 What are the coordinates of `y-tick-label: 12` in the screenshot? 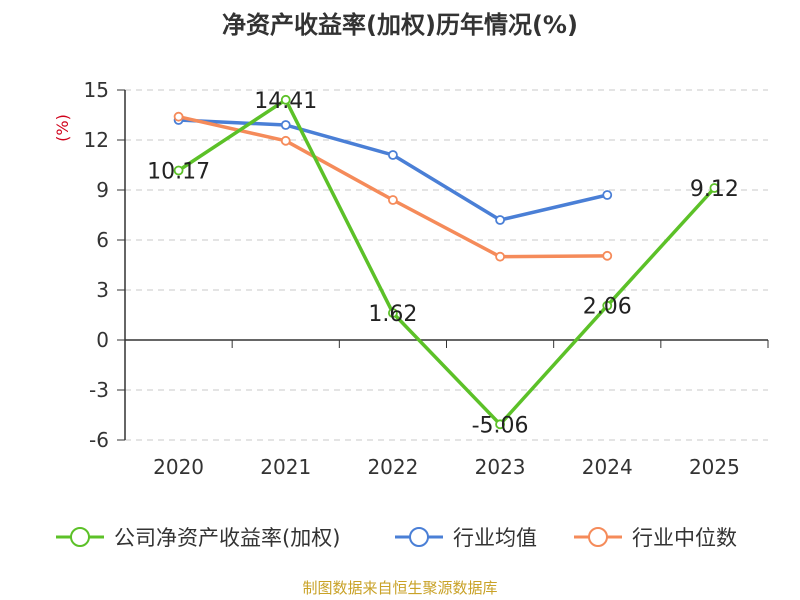 It's located at (96, 140).